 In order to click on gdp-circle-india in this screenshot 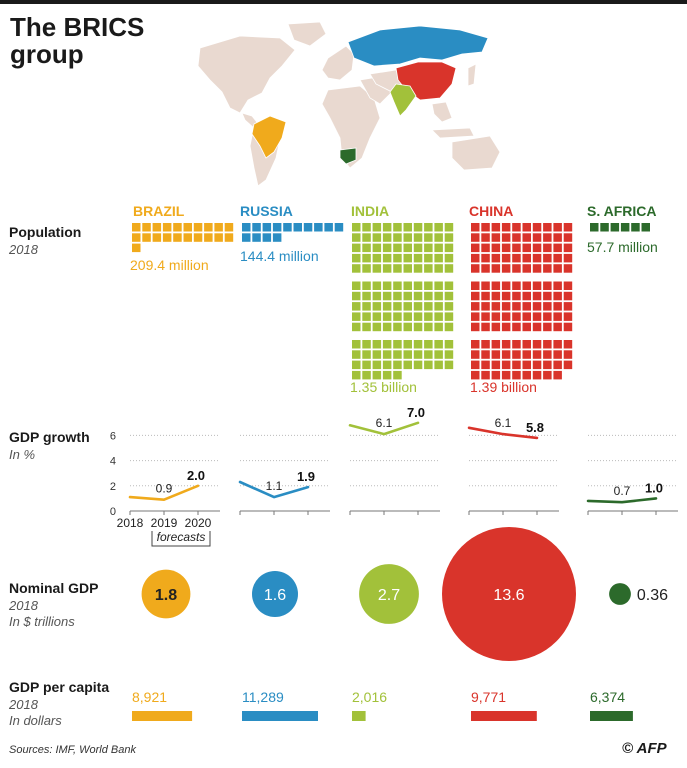, I will do `click(389, 594)`.